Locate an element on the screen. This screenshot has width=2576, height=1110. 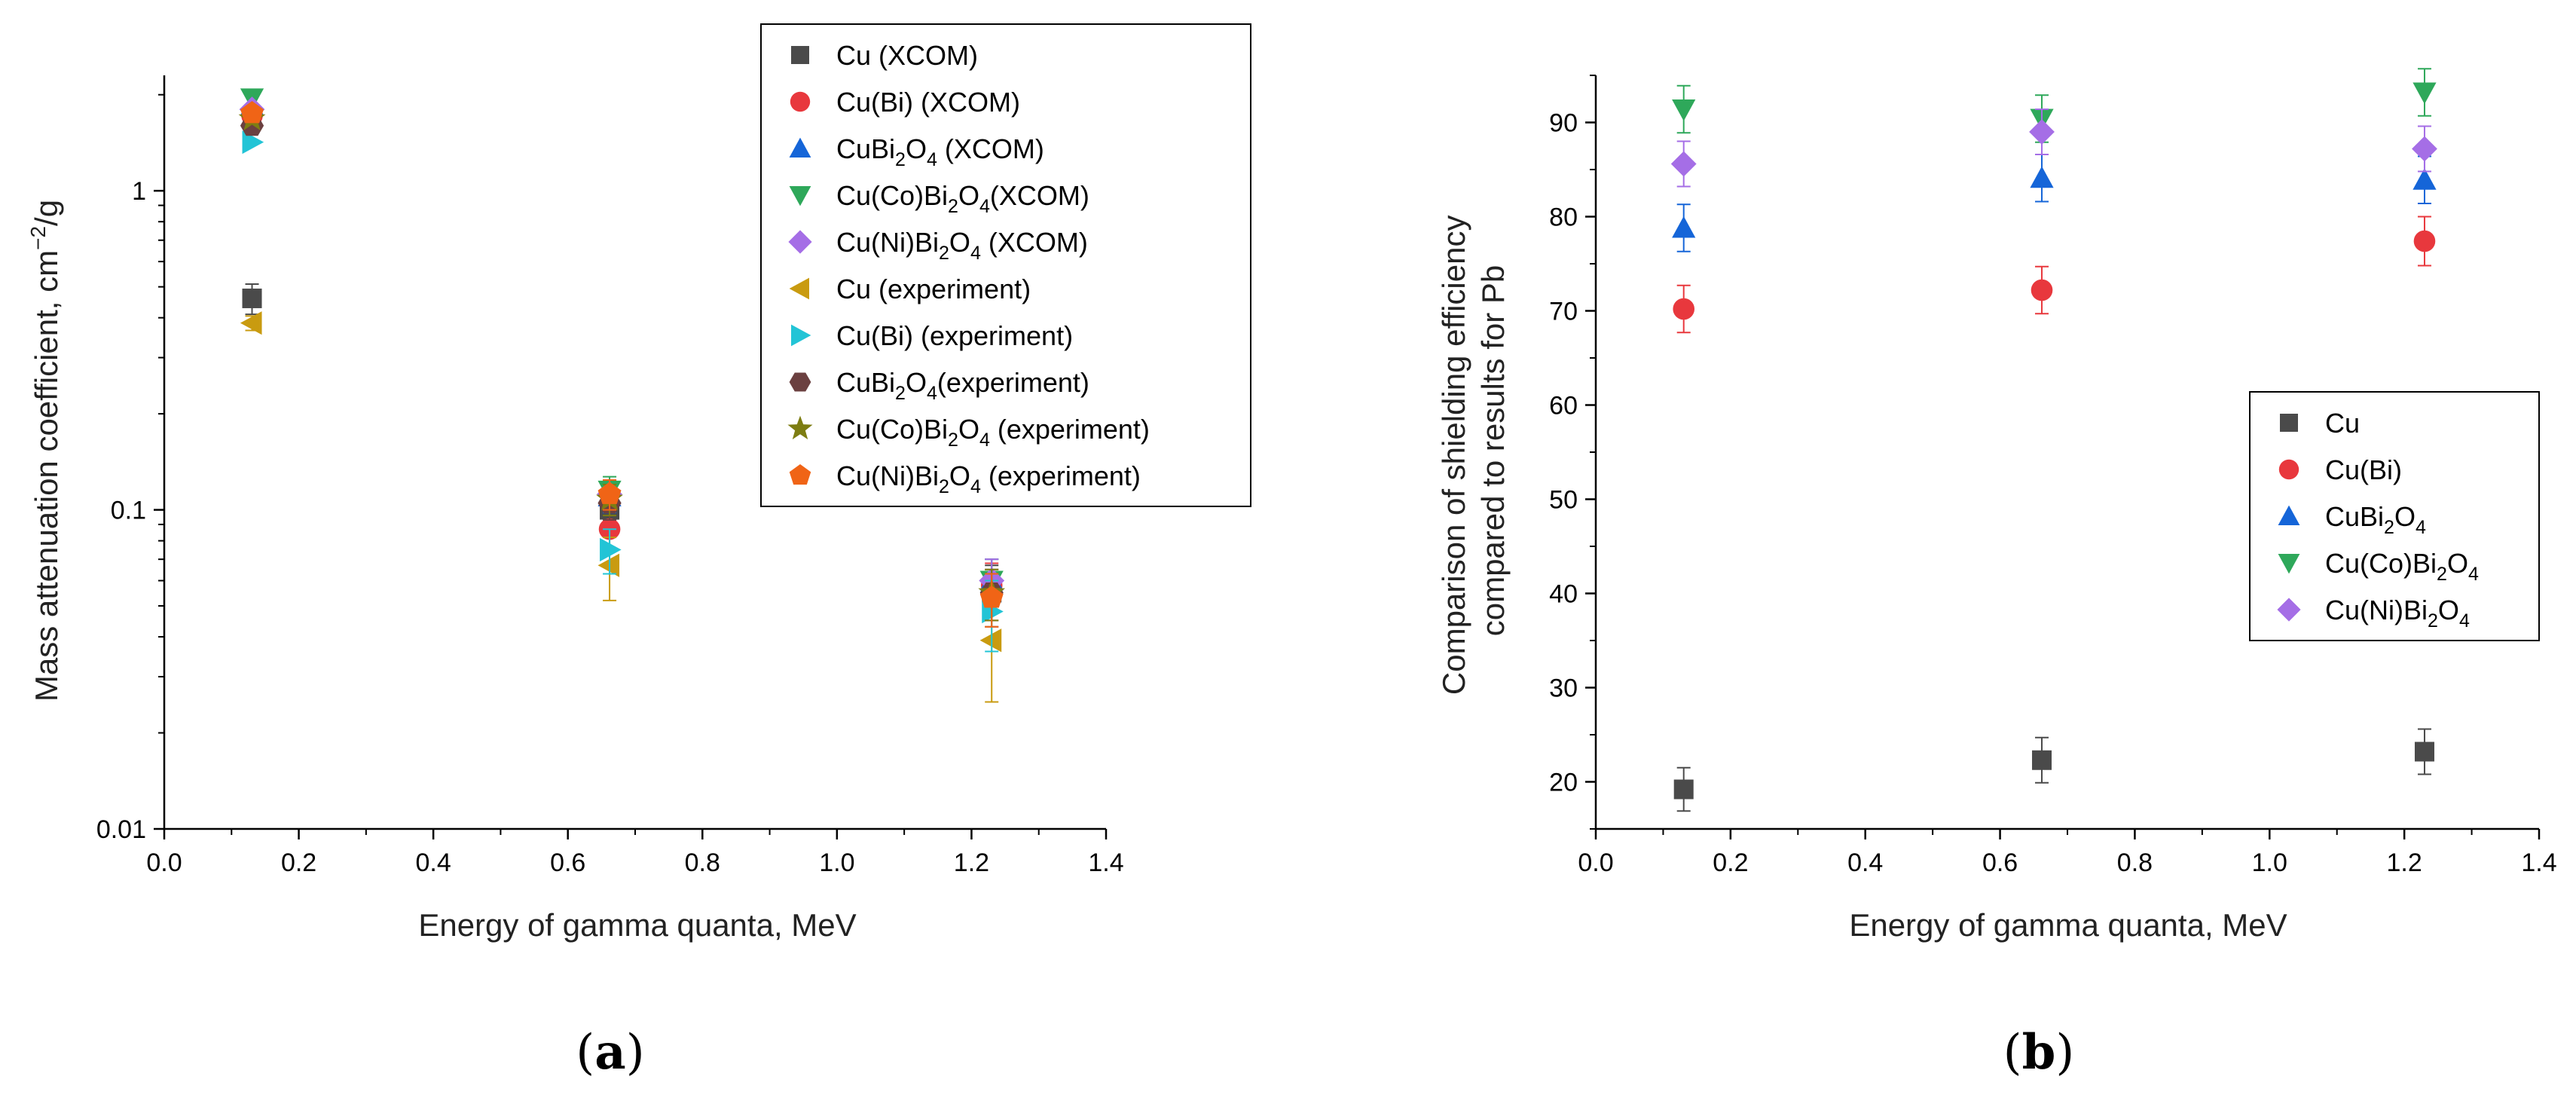
legend-label: CuBi2O4(experiment) is located at coordinates (963, 385).